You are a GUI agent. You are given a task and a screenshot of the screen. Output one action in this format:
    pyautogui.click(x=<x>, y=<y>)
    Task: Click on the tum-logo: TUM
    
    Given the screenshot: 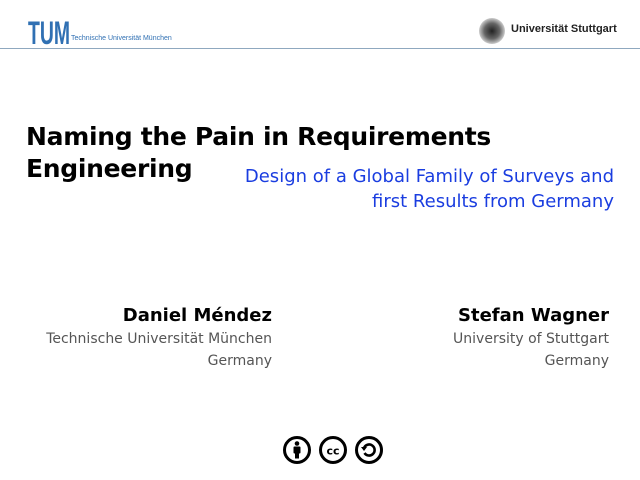 What is the action you would take?
    pyautogui.click(x=49, y=33)
    